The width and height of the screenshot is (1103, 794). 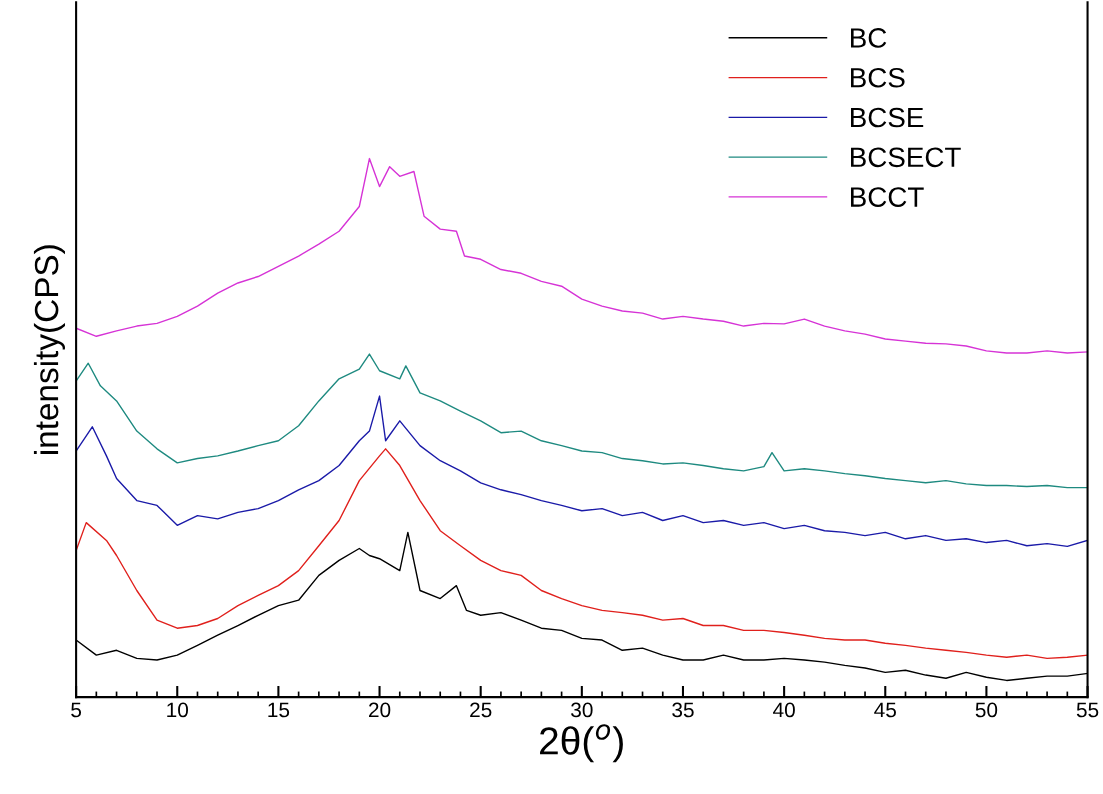 I want to click on x-tick-label: 45, so click(x=885, y=710).